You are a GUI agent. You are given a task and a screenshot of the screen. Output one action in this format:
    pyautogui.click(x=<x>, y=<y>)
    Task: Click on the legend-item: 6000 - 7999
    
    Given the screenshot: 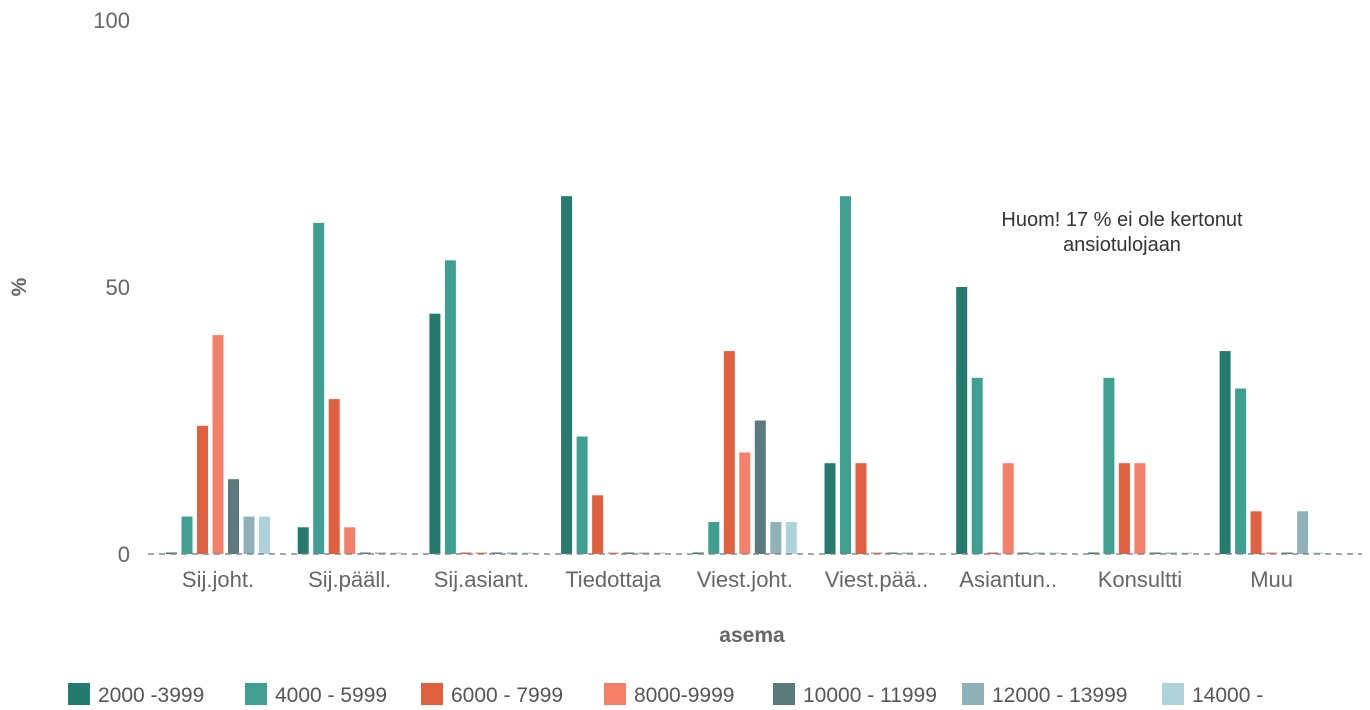 What is the action you would take?
    pyautogui.click(x=492, y=695)
    